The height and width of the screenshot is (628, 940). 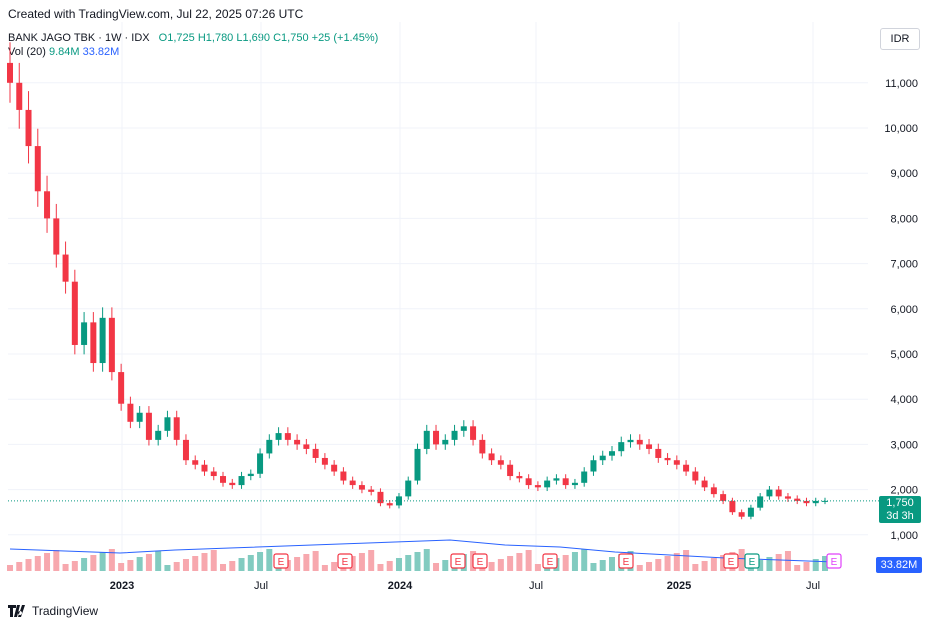 I want to click on volume-ma-line, so click(x=422, y=551).